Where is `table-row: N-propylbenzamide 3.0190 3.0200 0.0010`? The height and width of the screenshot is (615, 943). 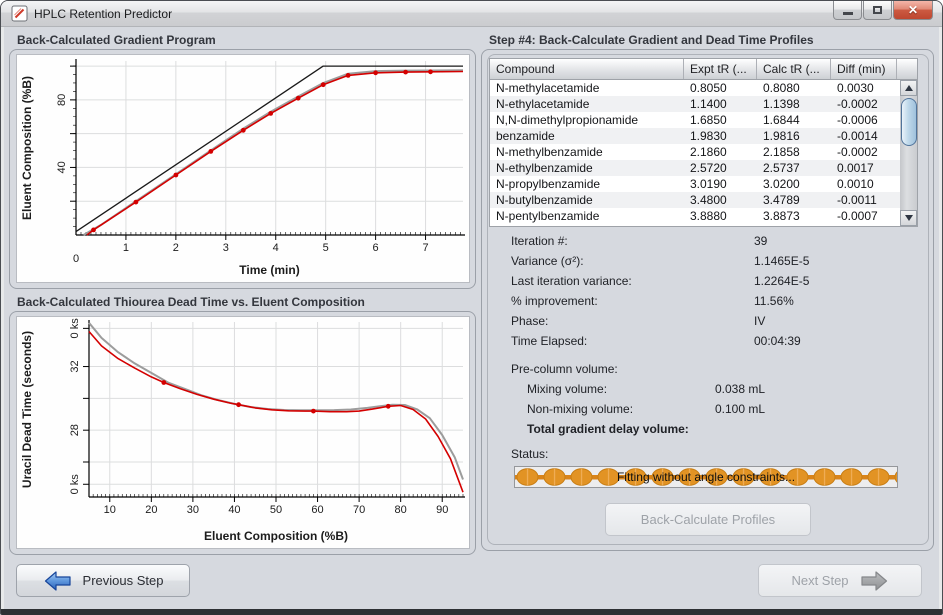 table-row: N-propylbenzamide 3.0190 3.0200 0.0010 is located at coordinates (696, 184).